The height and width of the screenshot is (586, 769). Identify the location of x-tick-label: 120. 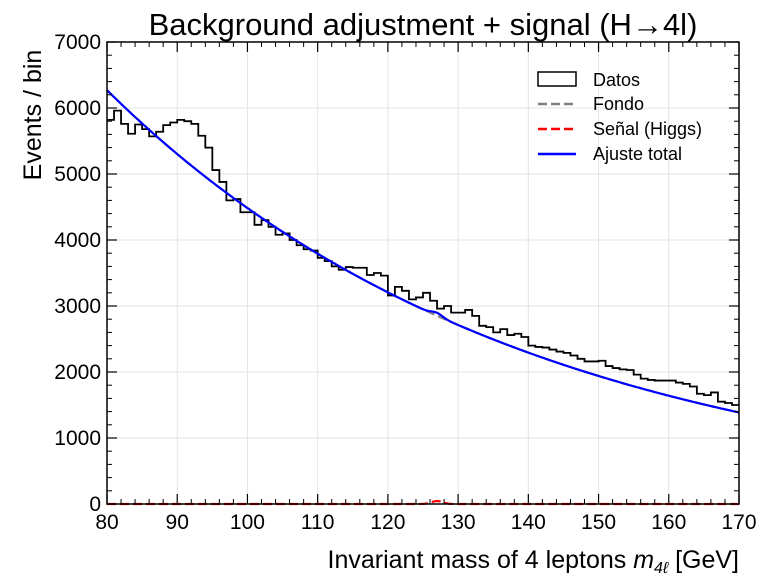
(387, 522).